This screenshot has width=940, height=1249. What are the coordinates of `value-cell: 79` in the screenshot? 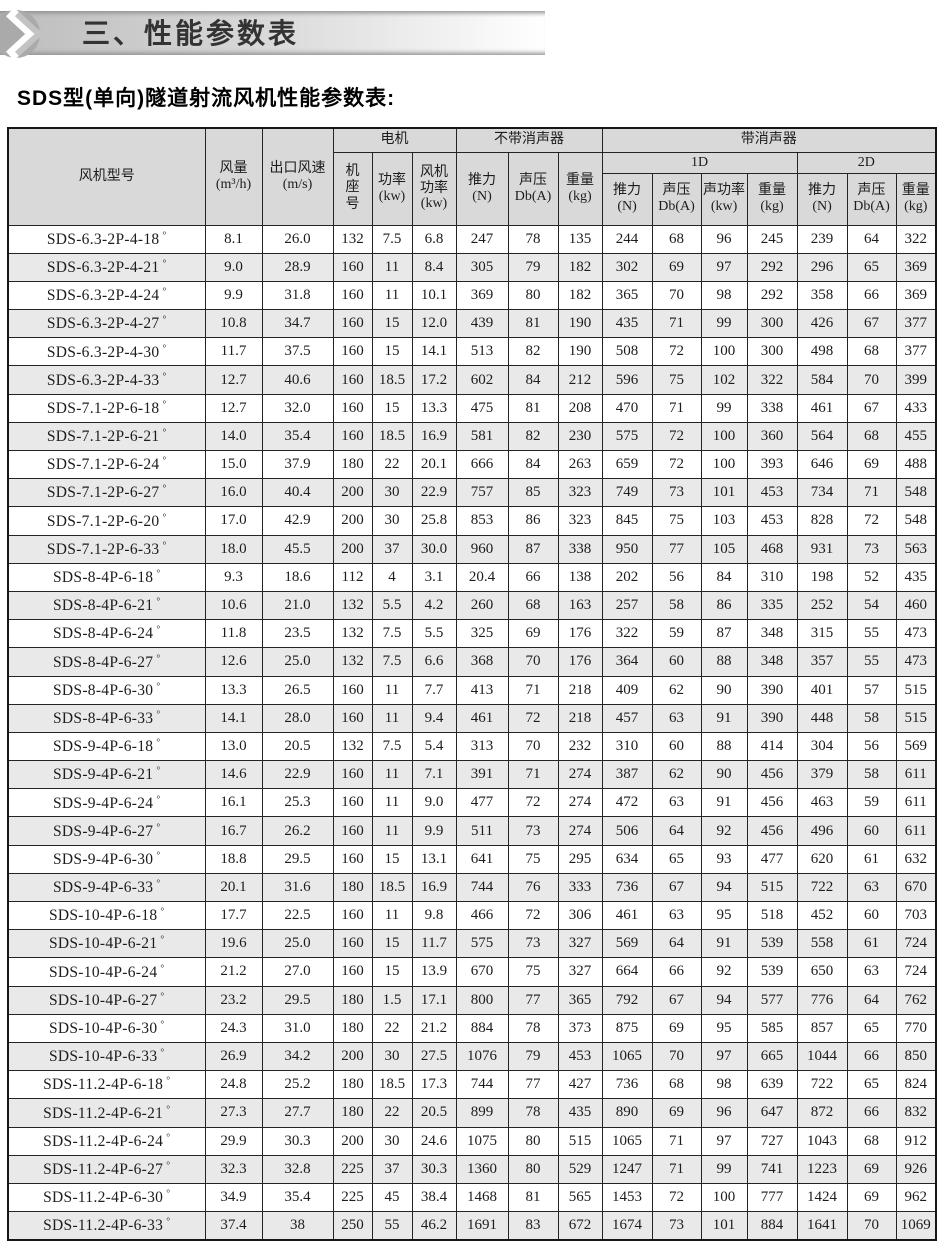 It's located at (533, 267).